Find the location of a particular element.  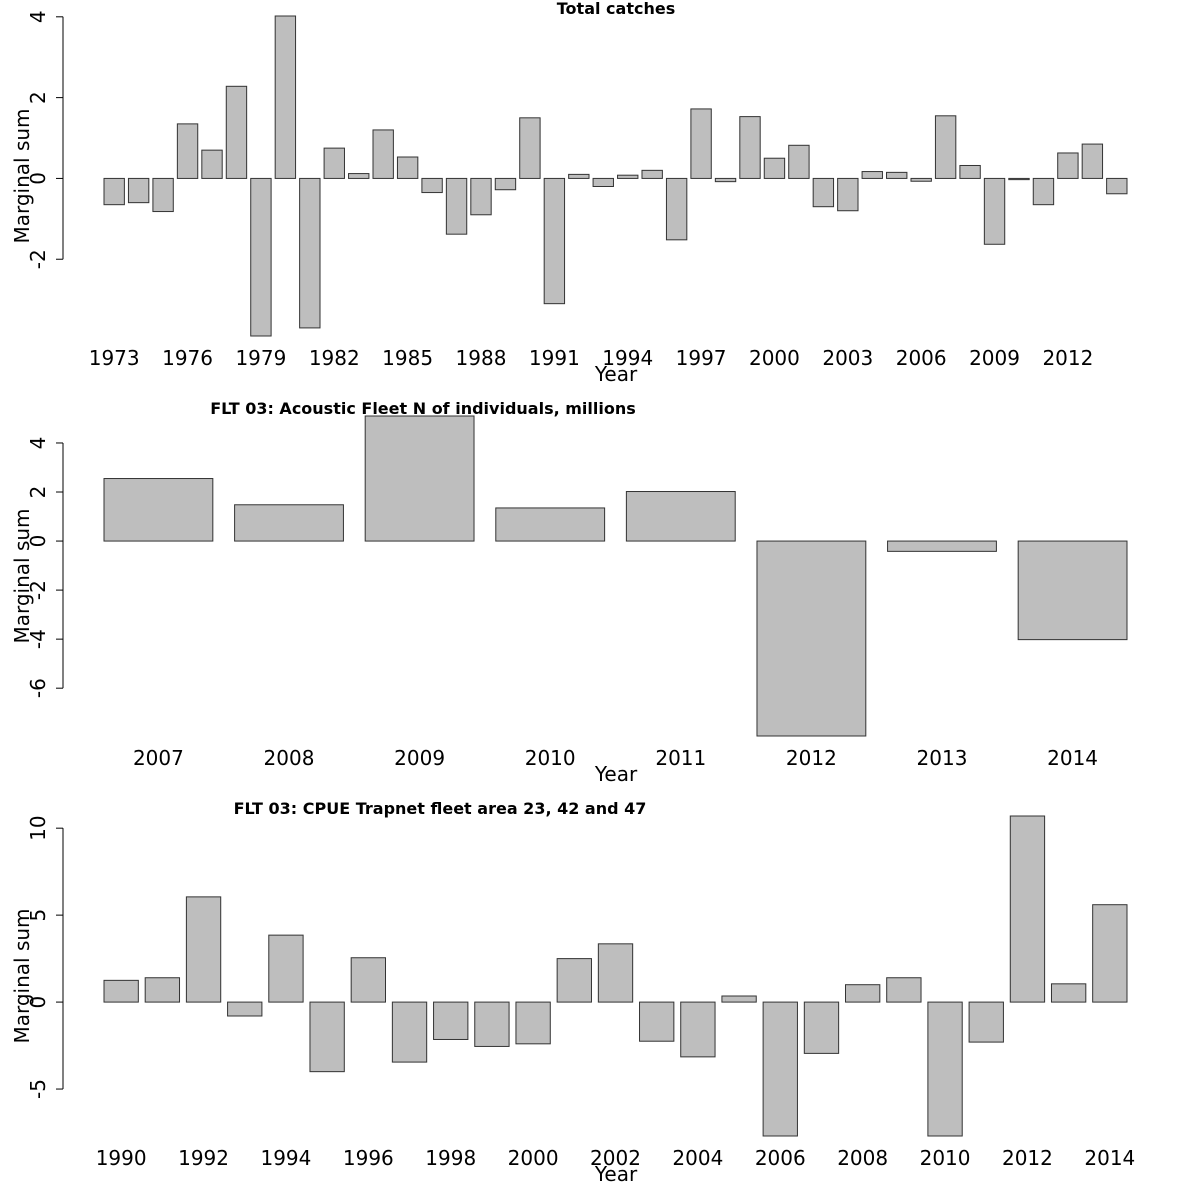

x-tick-label: 1997 is located at coordinates (701, 358).